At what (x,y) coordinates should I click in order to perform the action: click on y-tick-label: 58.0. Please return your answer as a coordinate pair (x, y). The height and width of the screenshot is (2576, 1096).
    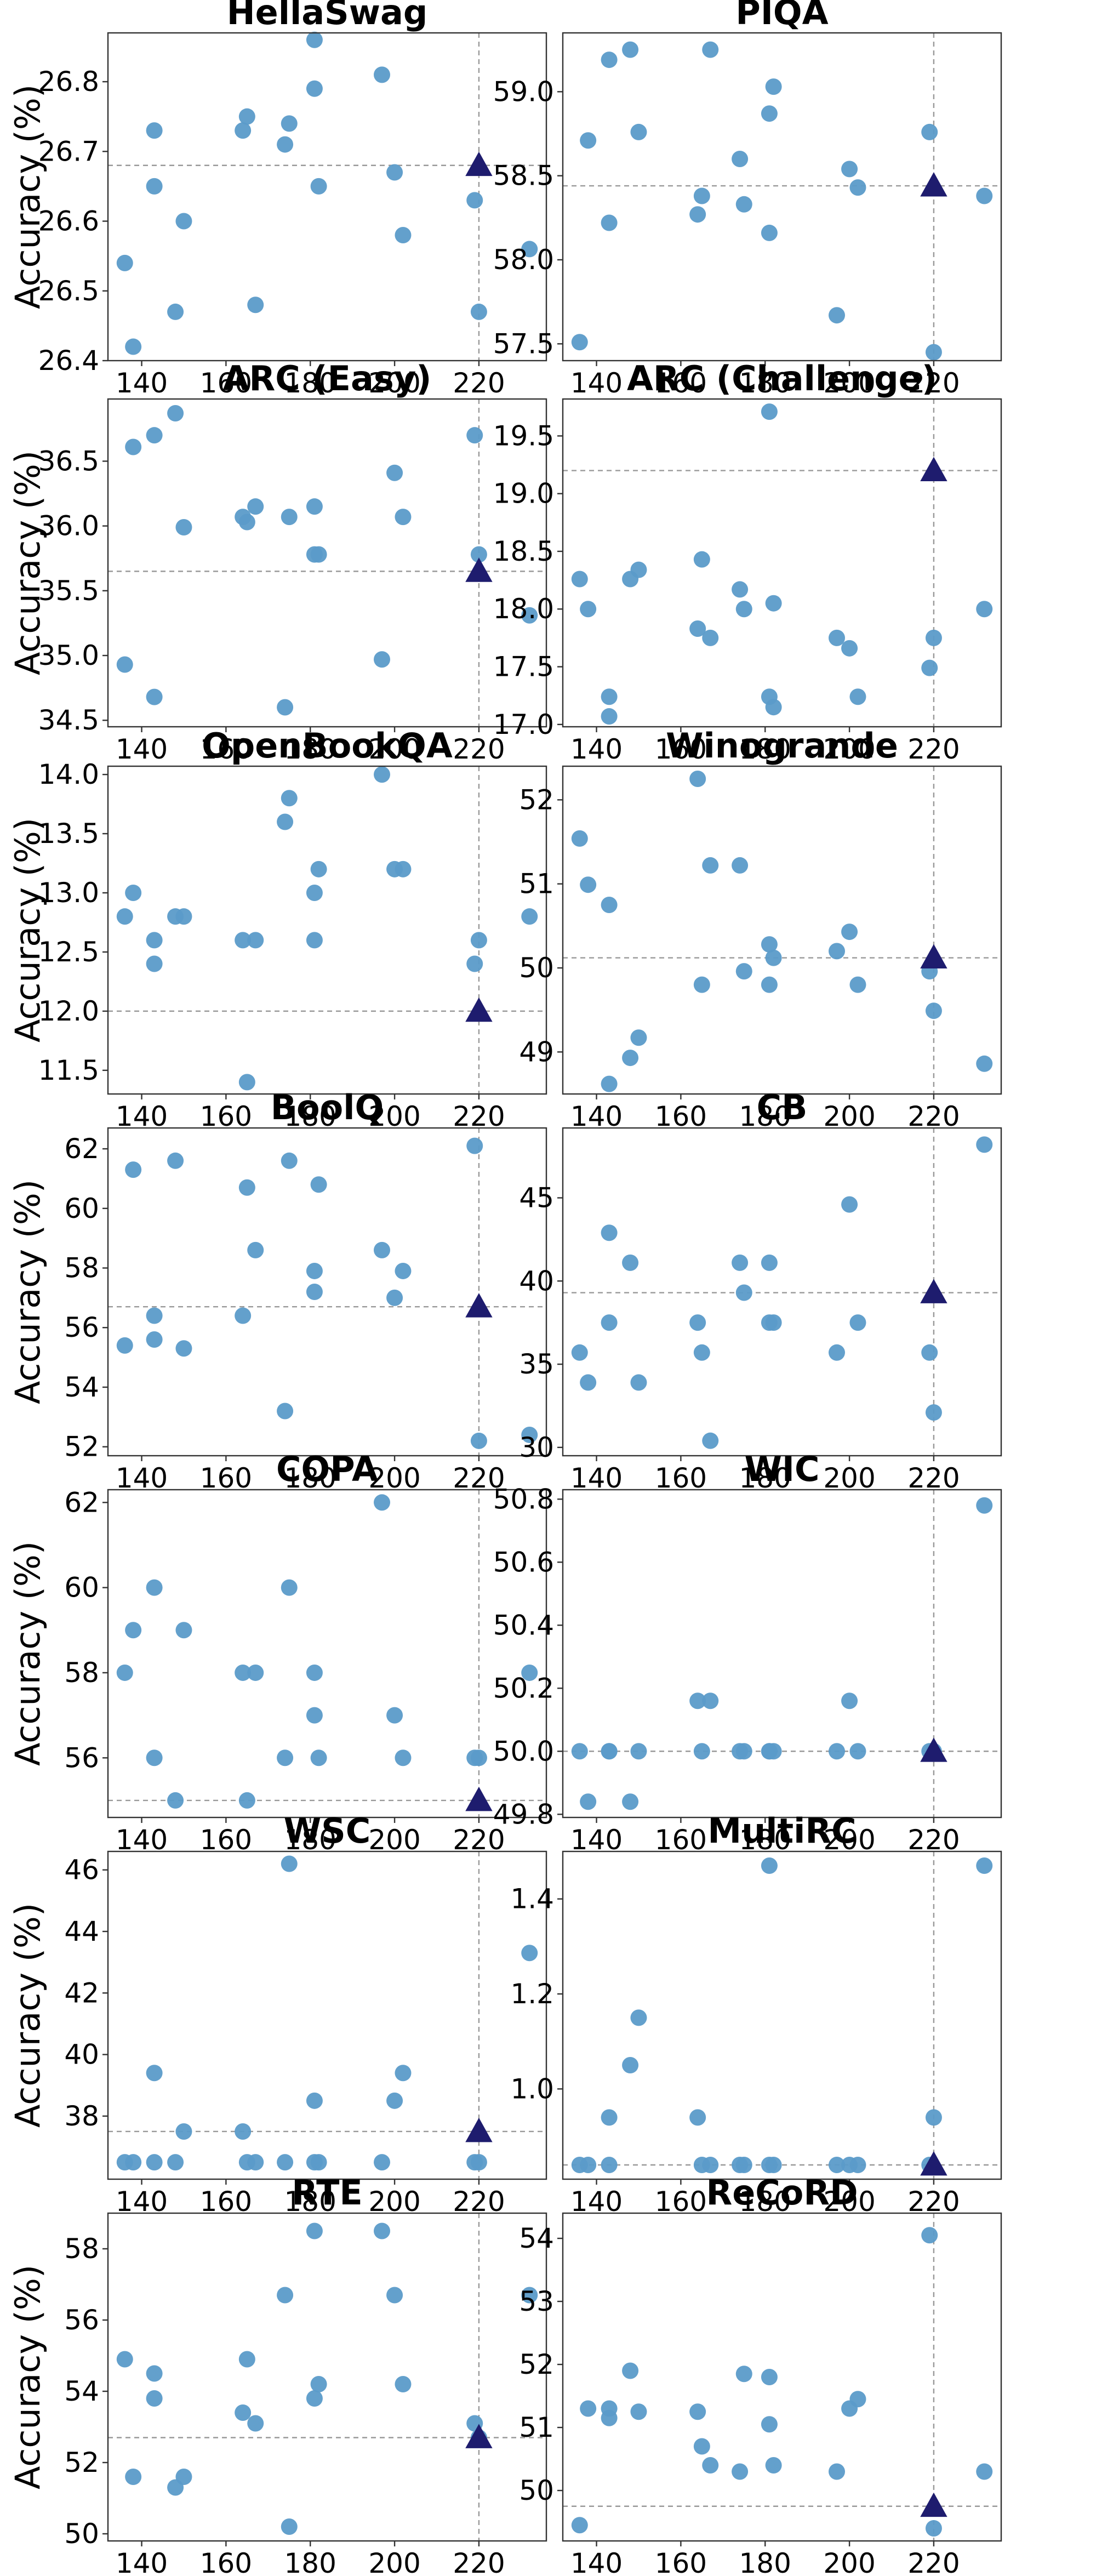
    Looking at the image, I should click on (523, 260).